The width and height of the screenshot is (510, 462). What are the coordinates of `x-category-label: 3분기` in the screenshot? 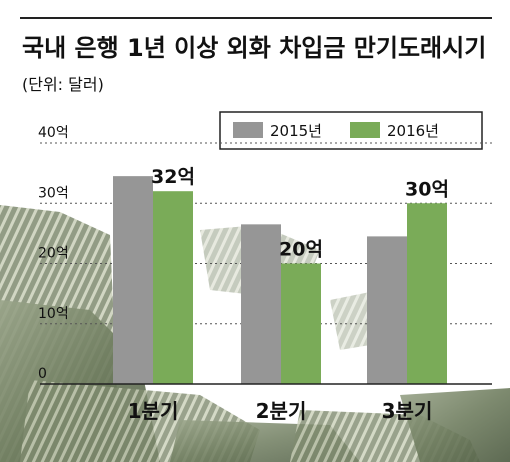 It's located at (407, 411).